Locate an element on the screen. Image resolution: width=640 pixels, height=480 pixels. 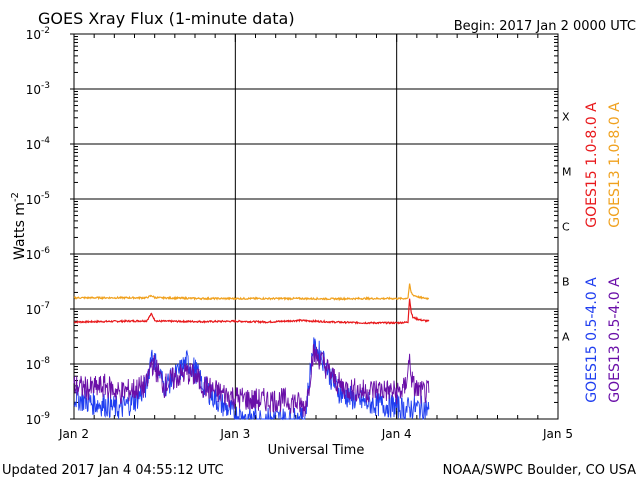
updated-timestamp: Updated 2017 Jan 4 04:55:12 UTC is located at coordinates (113, 470).